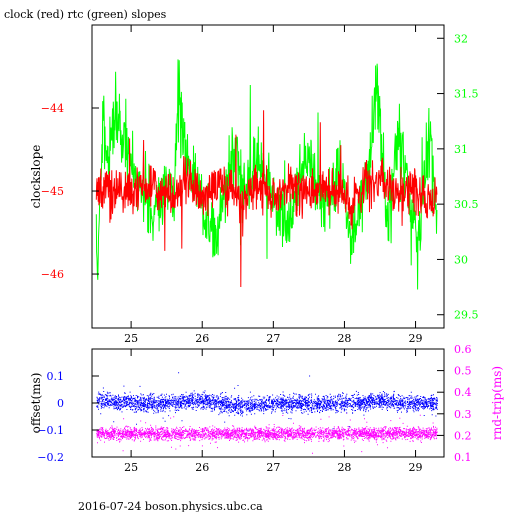  I want to click on top-y-tick-label: −44, so click(52, 108).